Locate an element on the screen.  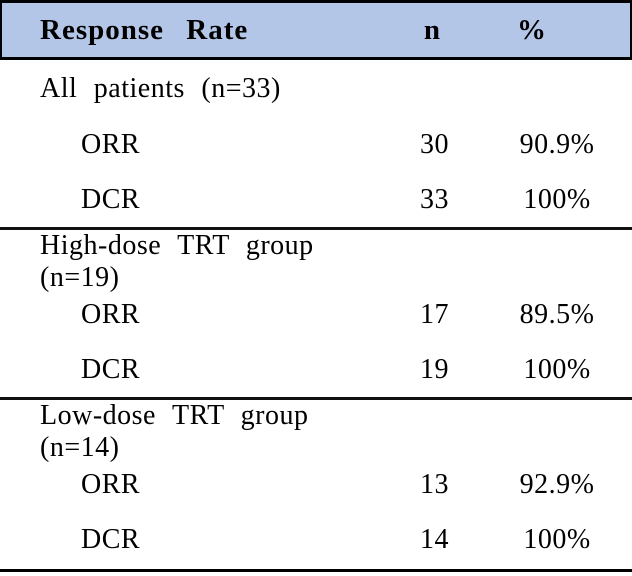
table-bottom-border is located at coordinates (316, 570).